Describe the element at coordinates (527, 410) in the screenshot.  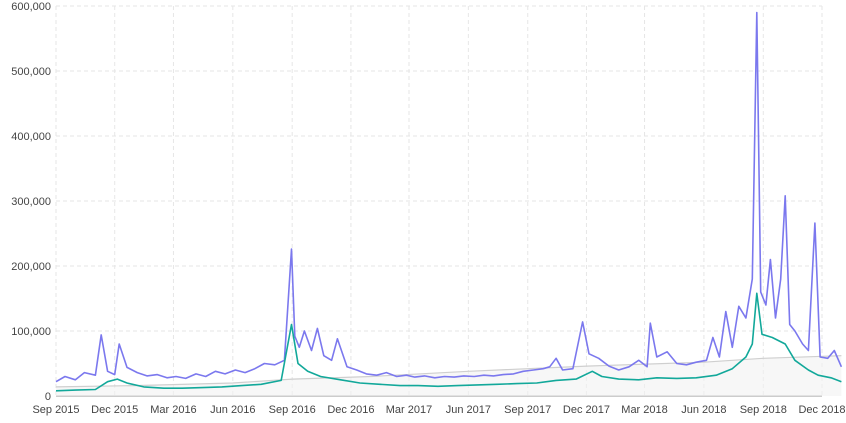
I see `x-tick-label: Sep 2017` at that location.